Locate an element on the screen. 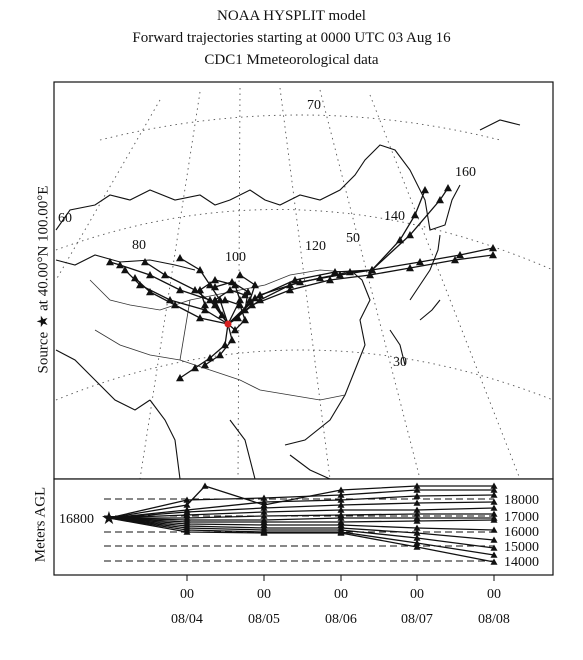 The image size is (583, 660). lon-label-100: 100 is located at coordinates (235, 257).